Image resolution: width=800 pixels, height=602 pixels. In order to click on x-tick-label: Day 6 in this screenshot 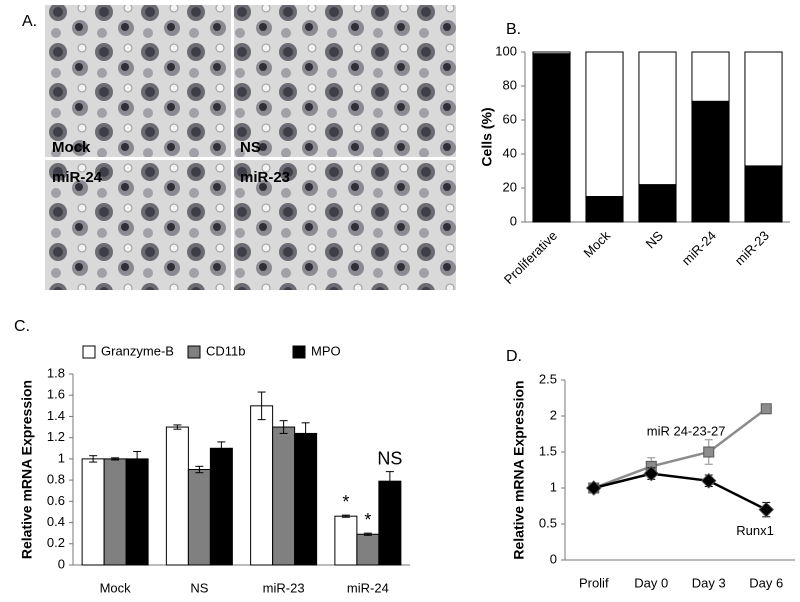, I will do `click(766, 582)`.